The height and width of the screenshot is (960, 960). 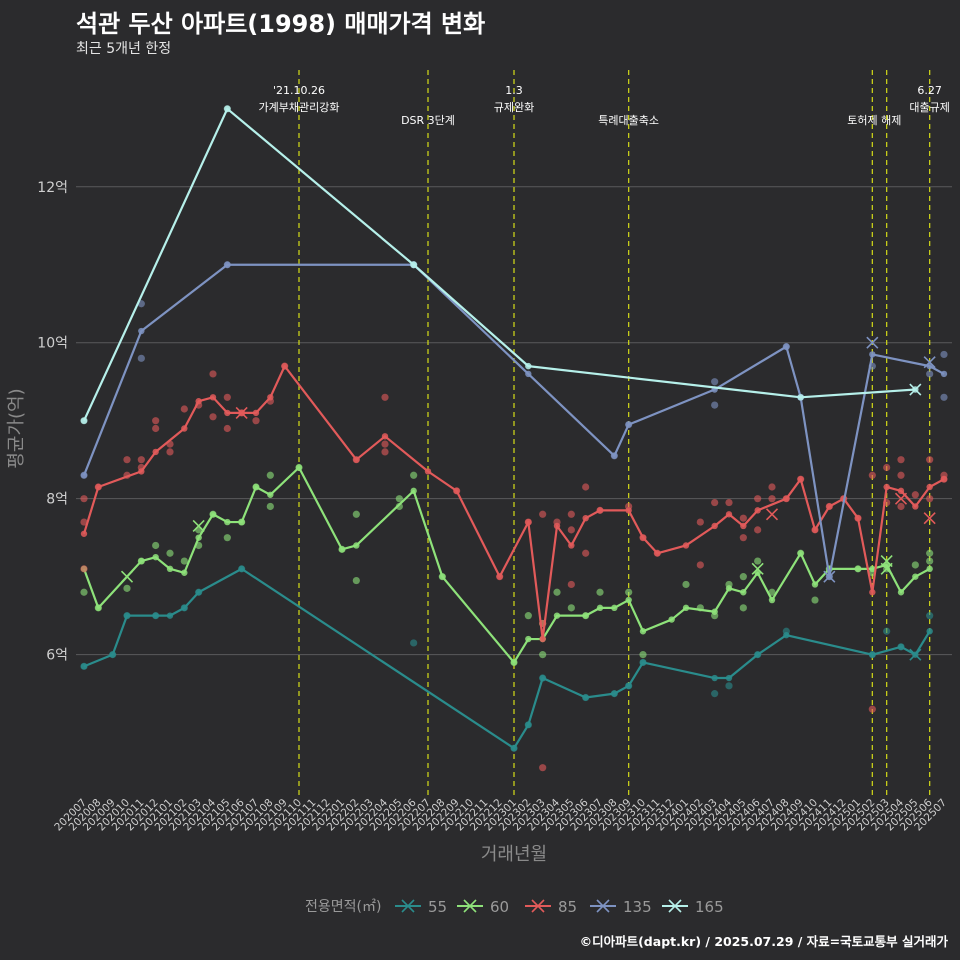 What do you see at coordinates (637, 907) in the screenshot?
I see `legend-label: 135` at bounding box center [637, 907].